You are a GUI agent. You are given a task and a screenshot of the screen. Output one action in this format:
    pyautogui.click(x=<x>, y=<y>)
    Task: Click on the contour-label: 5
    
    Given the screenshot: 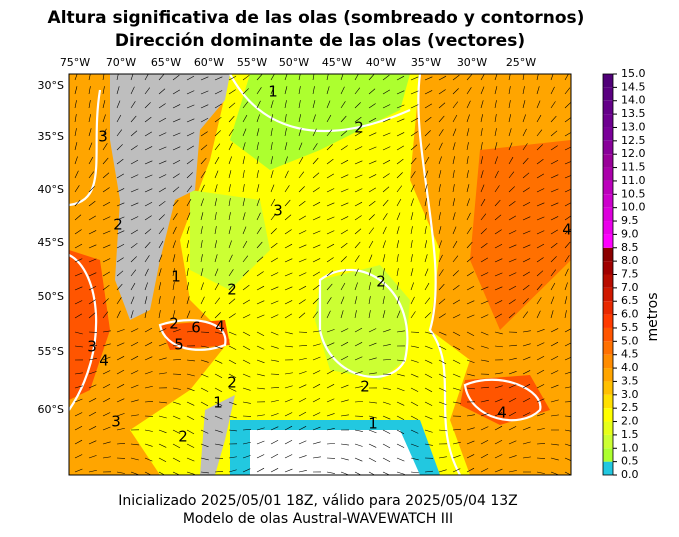 What is the action you would take?
    pyautogui.click(x=179, y=345)
    